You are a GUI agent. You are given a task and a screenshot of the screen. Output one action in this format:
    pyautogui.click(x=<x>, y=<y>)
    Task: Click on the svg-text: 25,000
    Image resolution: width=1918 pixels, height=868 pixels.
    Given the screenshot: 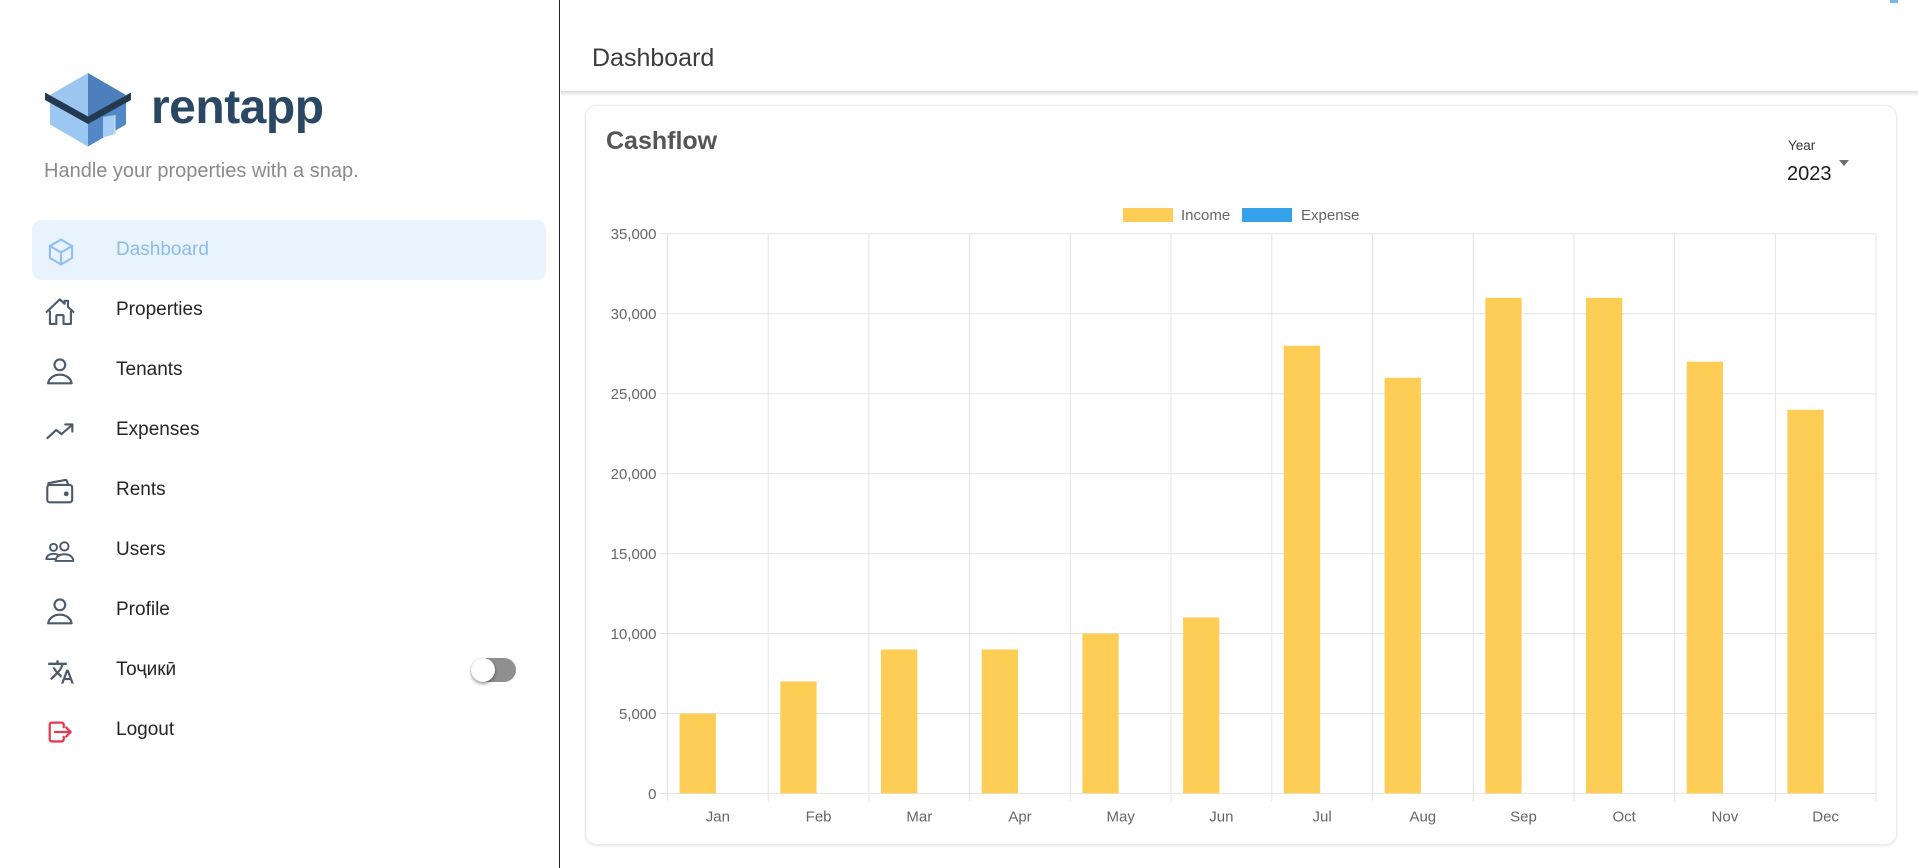 What is the action you would take?
    pyautogui.click(x=634, y=394)
    